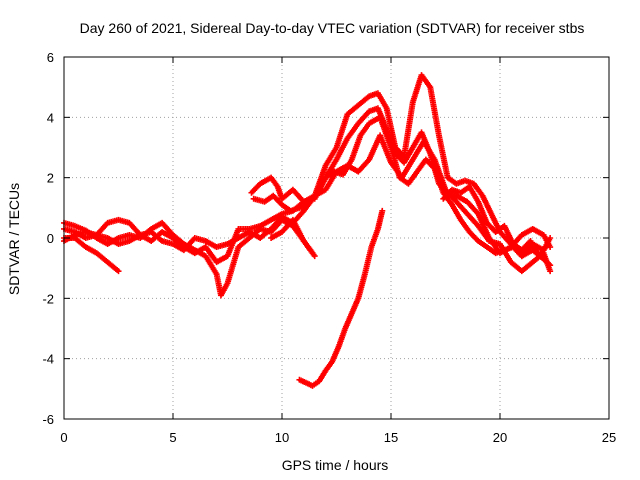 This screenshot has height=480, width=640. Describe the element at coordinates (48, 298) in the screenshot. I see `y-tick-label: -2` at that location.